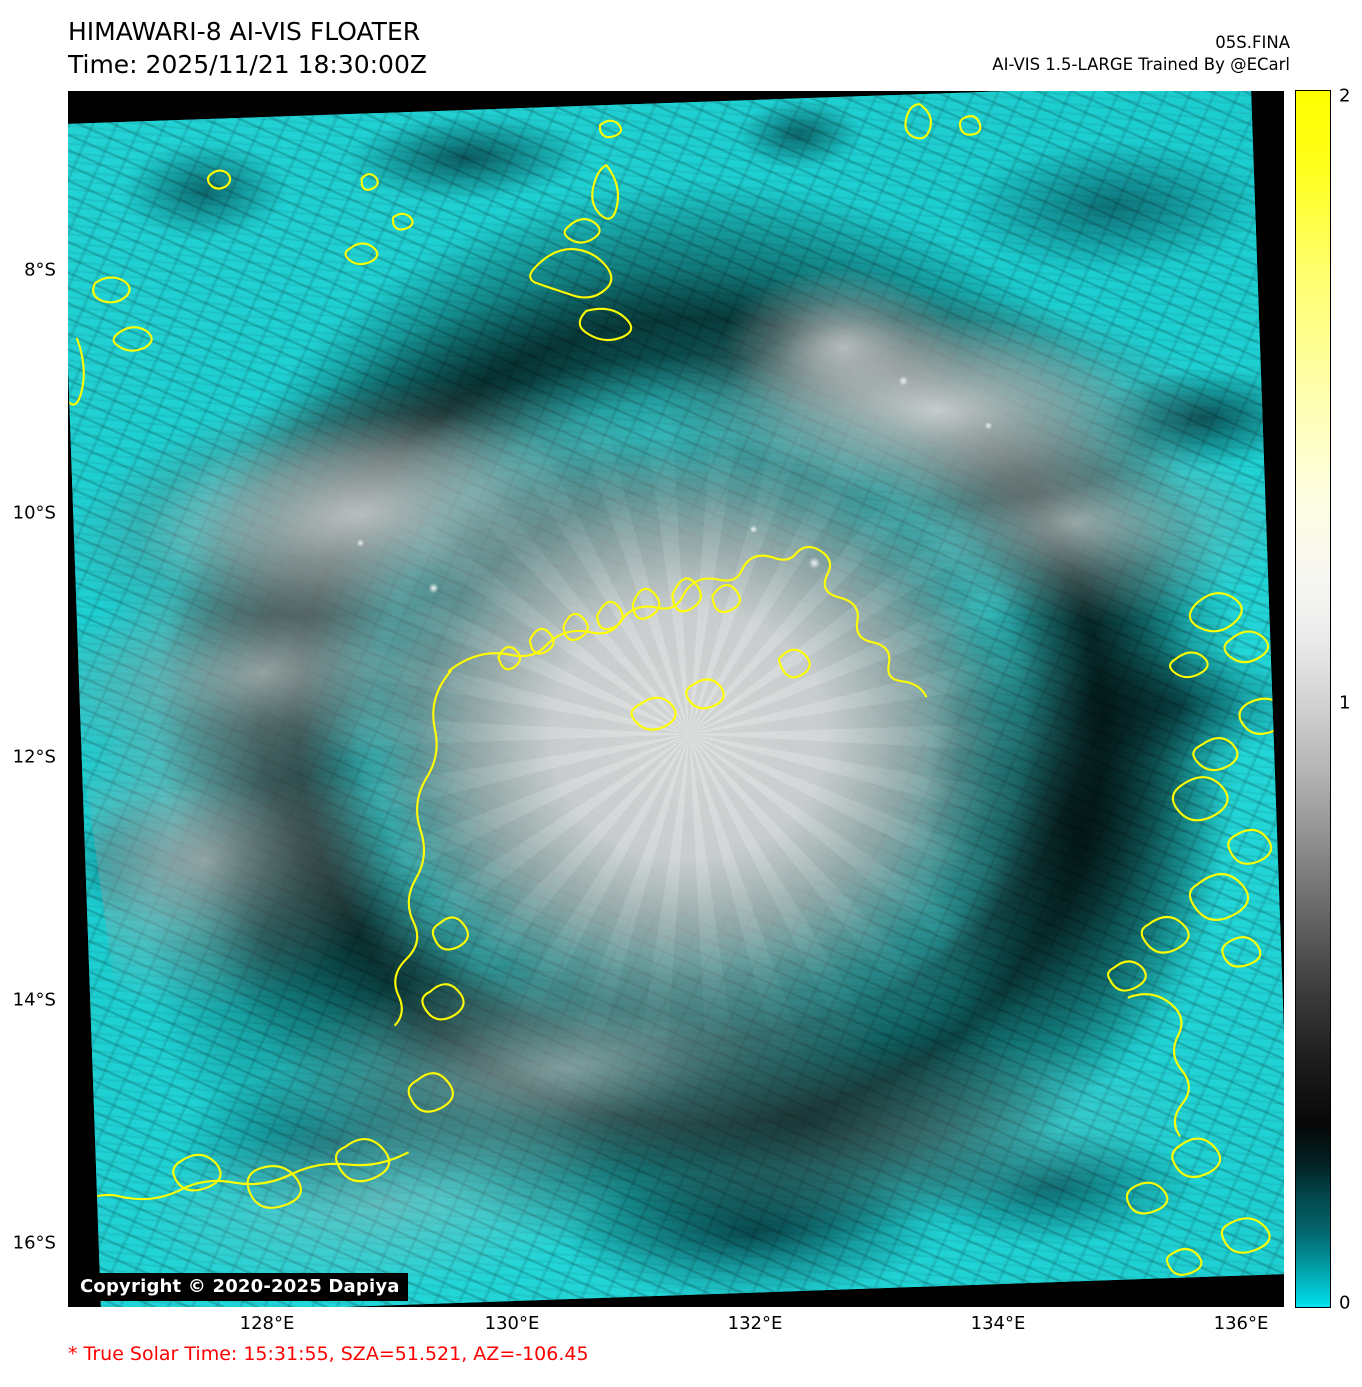 The height and width of the screenshot is (1387, 1362). I want to click on colorbar-tick-label: 0, so click(1345, 1303).